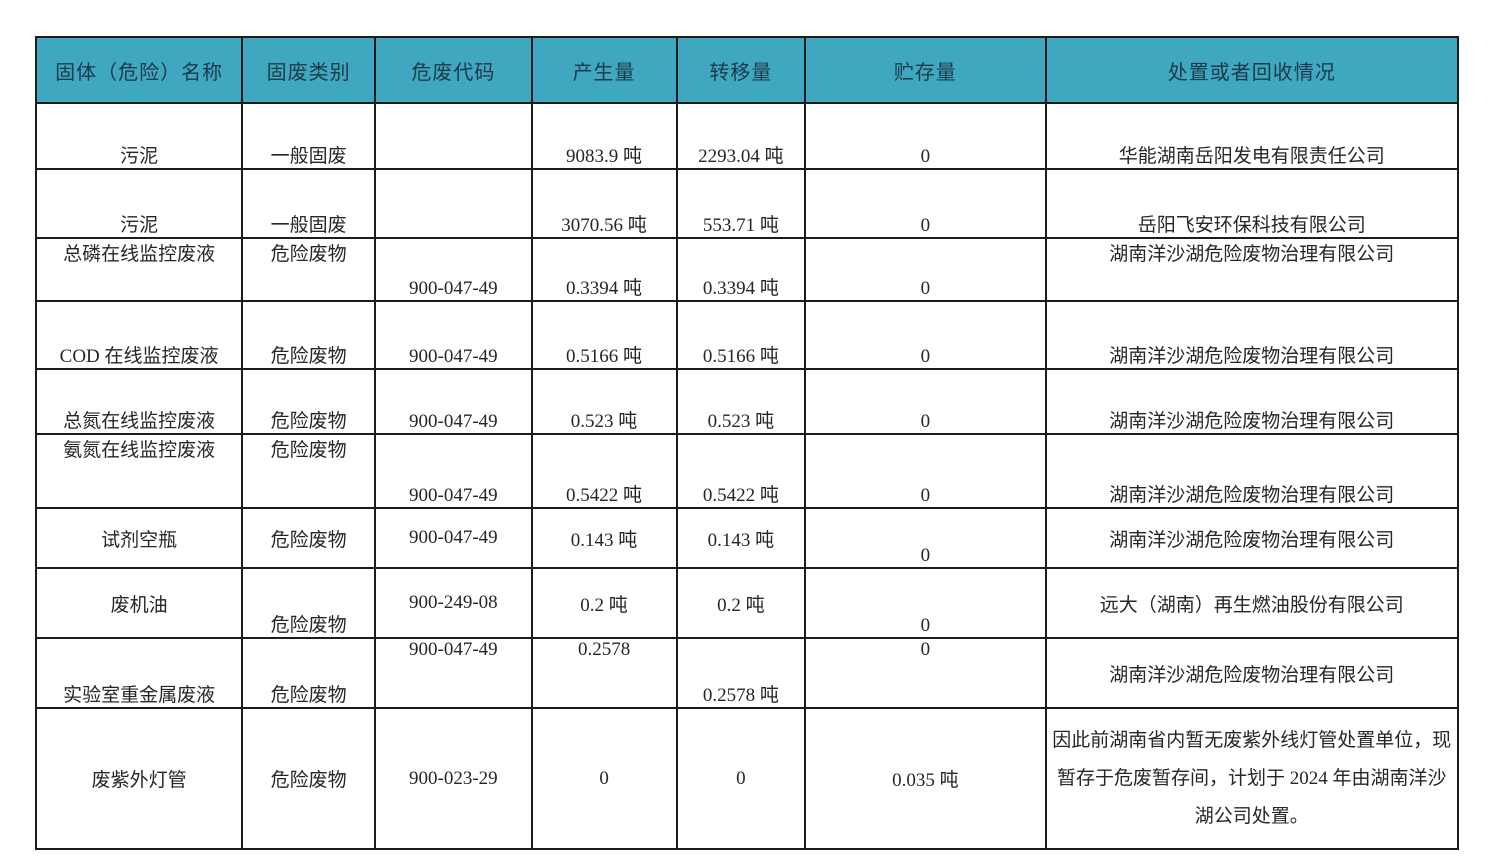  Describe the element at coordinates (139, 335) in the screenshot. I see `table-cell: COD 在线监控废液` at that location.